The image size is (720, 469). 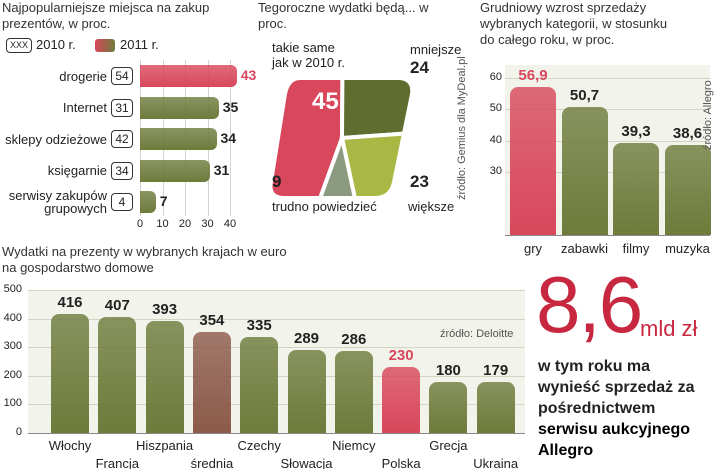 I want to click on legend-label: 2011 r., so click(x=139, y=44).